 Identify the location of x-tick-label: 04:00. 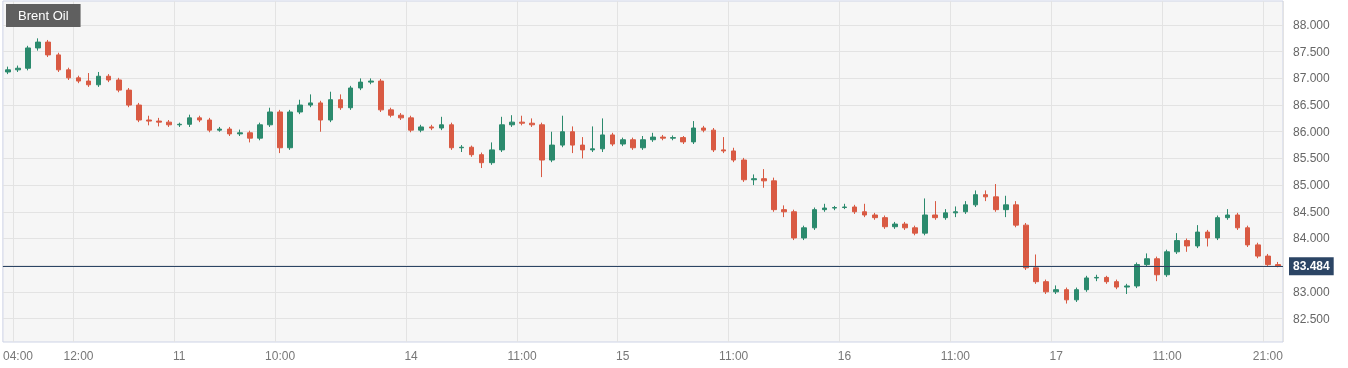
(18, 356).